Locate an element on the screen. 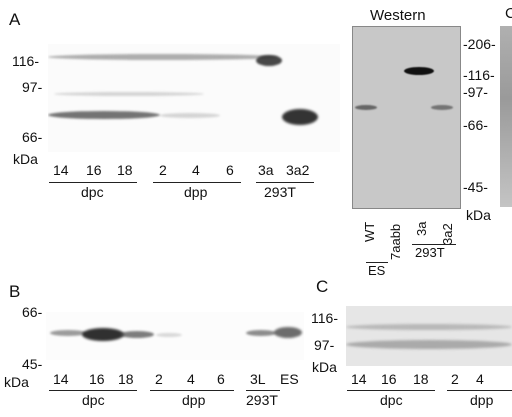 The image size is (512, 417). panel-b-band-3l is located at coordinates (261, 333).